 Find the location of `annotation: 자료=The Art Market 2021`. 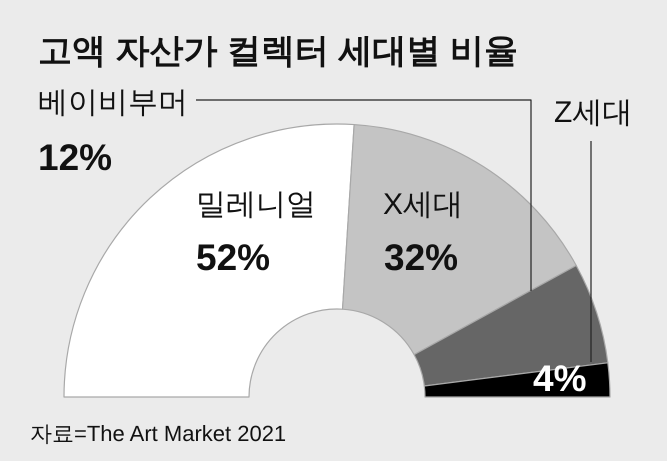

annotation: 자료=The Art Market 2021 is located at coordinates (158, 433).